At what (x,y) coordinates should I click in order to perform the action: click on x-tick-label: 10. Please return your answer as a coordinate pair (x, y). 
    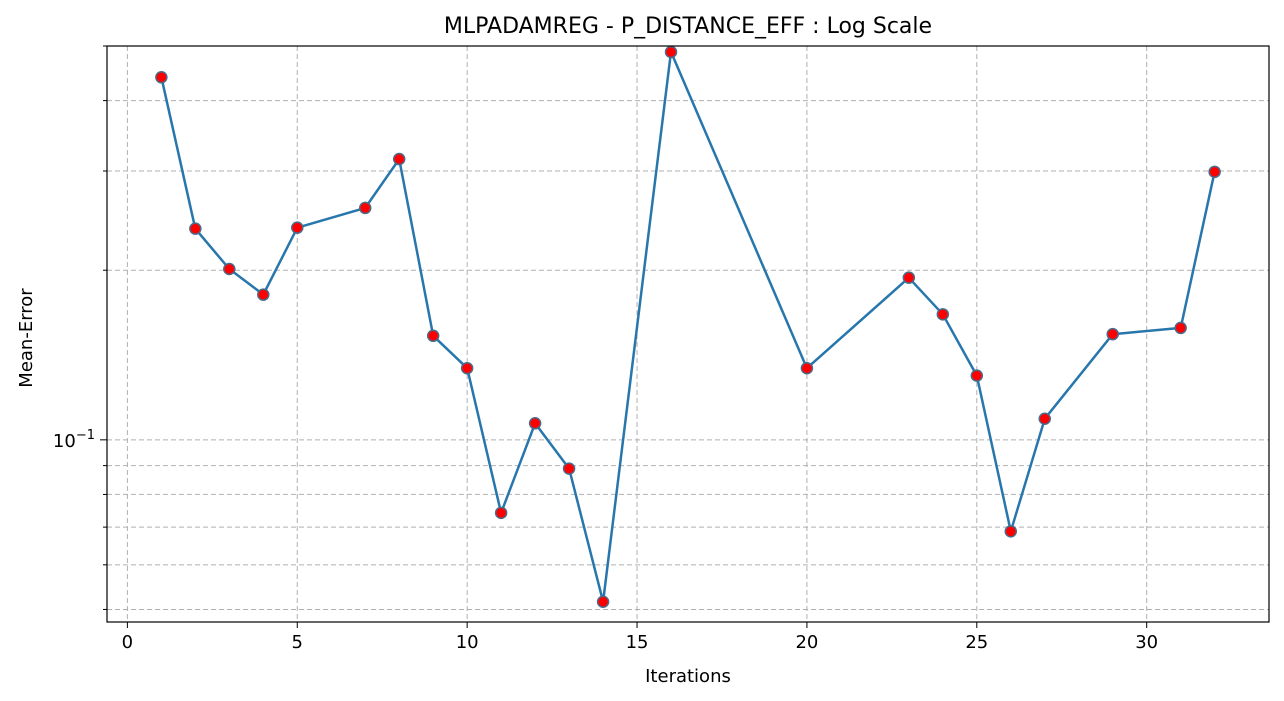
    Looking at the image, I should click on (467, 642).